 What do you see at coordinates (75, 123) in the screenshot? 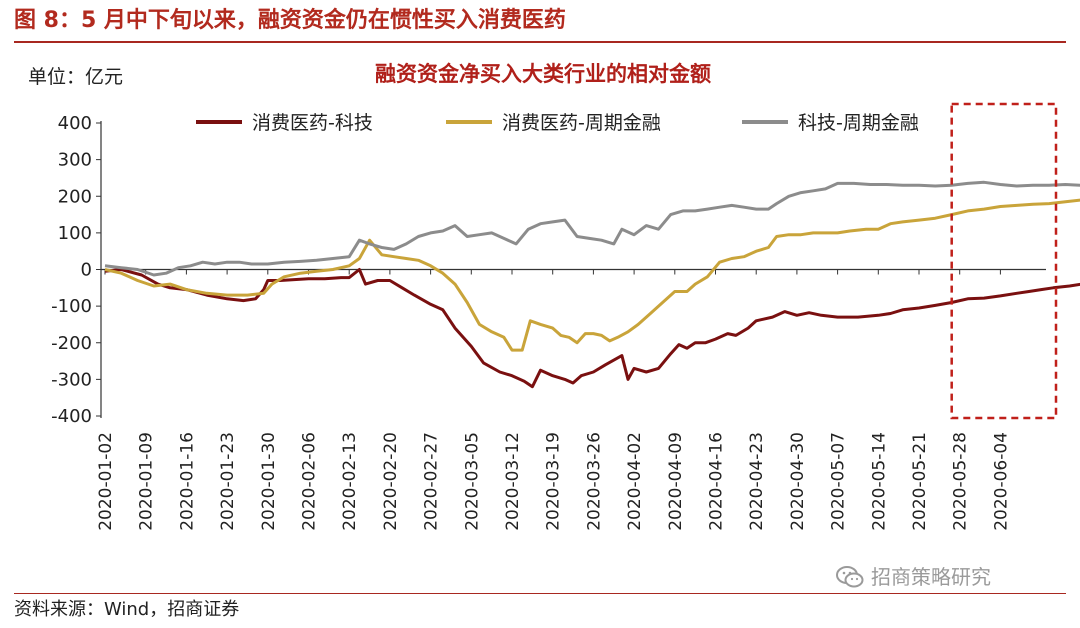
I see `y-tick-label: 400` at bounding box center [75, 123].